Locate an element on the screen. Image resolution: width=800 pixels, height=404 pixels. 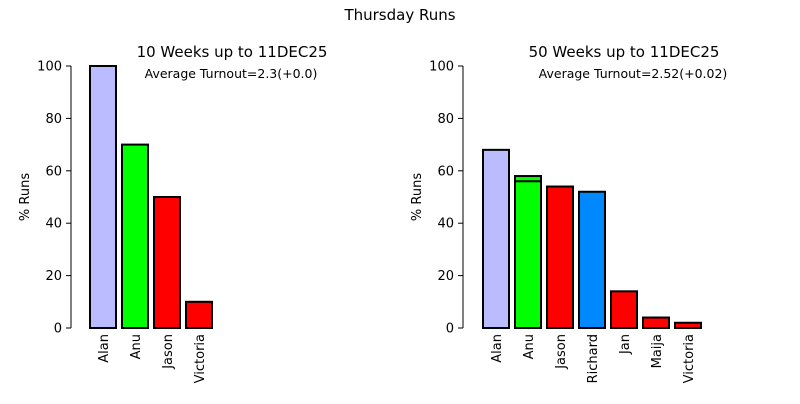
bar-jan is located at coordinates (624, 310).